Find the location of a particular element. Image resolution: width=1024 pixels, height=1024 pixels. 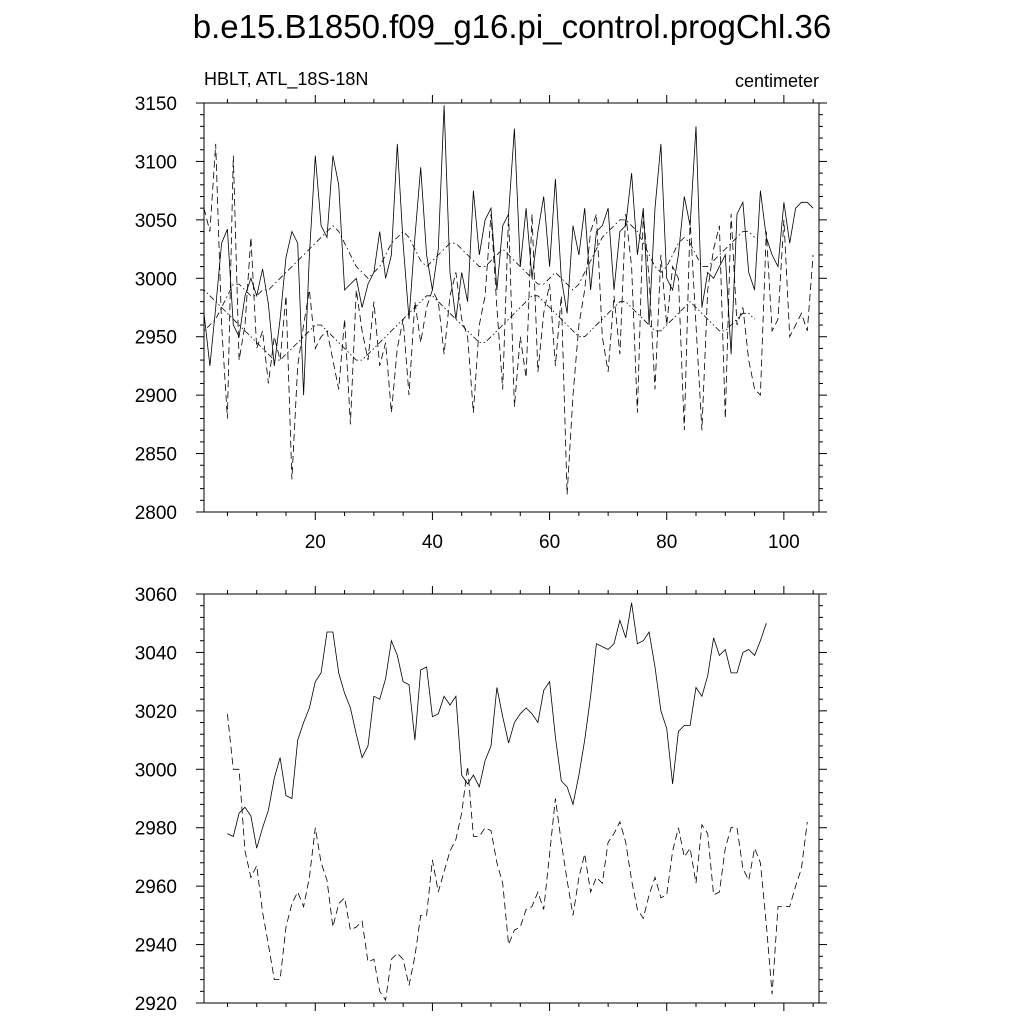

y-tick-label: 3040 is located at coordinates (156, 653).